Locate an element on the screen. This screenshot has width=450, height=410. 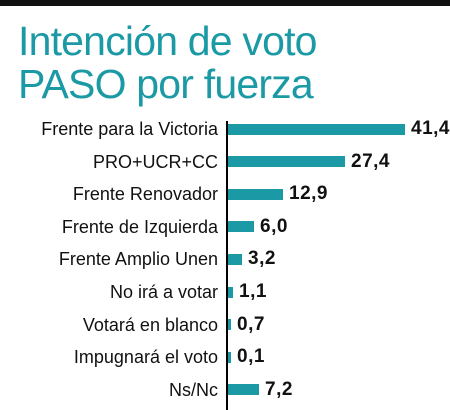
category-label: Frente Renovador is located at coordinates (145, 194).